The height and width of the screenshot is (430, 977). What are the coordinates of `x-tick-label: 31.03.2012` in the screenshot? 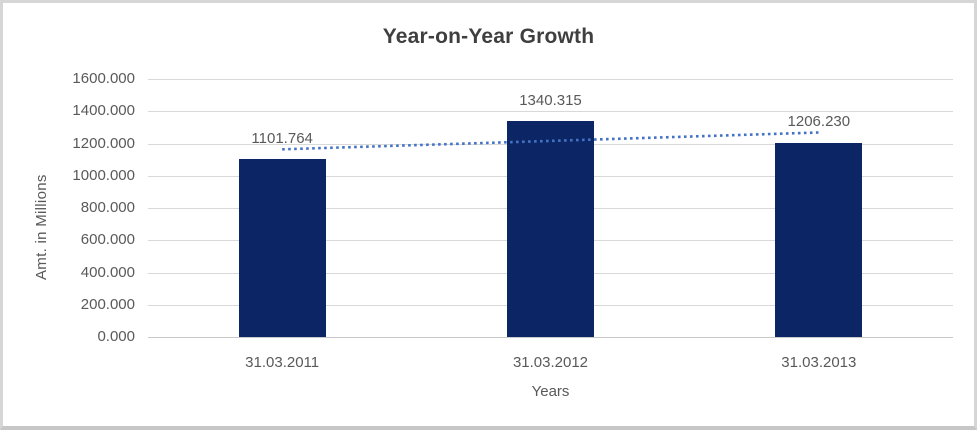 It's located at (550, 362).